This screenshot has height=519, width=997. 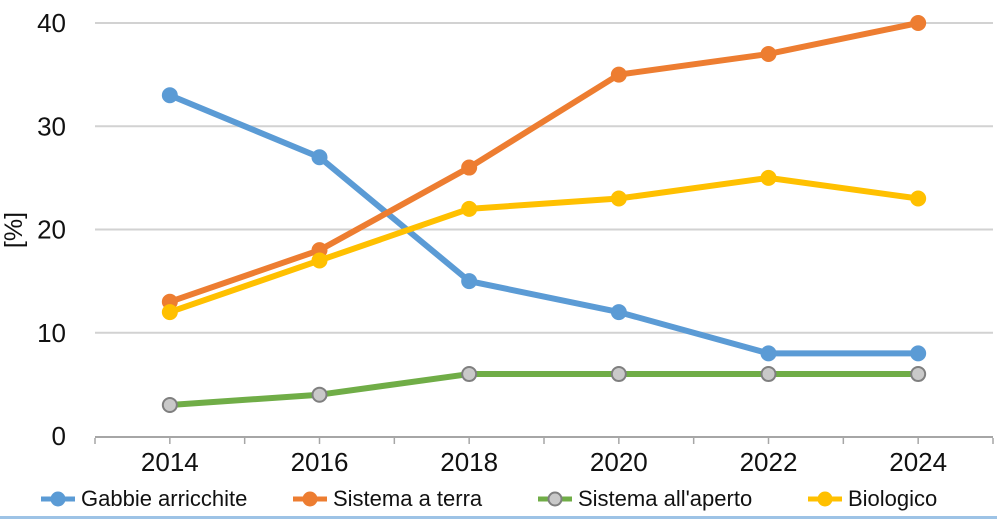 What do you see at coordinates (544, 390) in the screenshot?
I see `series-line-sistema-all-aperto` at bounding box center [544, 390].